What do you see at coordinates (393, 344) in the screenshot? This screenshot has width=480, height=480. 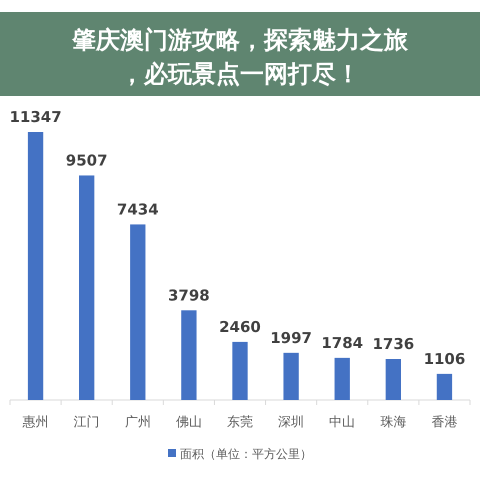 I see `data-label: 1736` at bounding box center [393, 344].